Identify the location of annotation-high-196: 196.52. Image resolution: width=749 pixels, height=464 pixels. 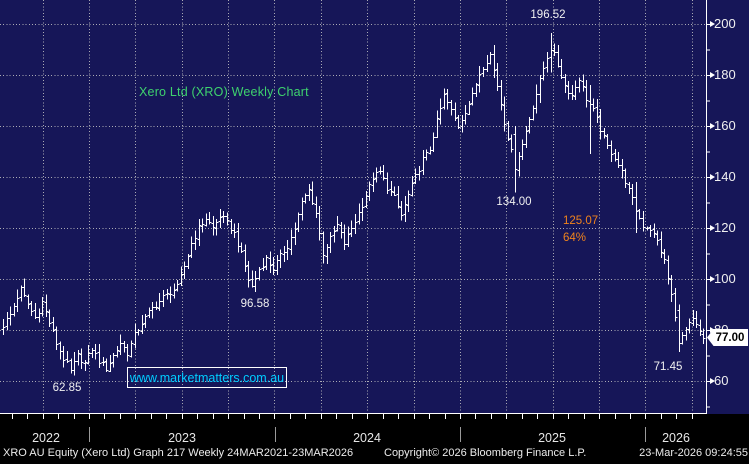
(548, 15).